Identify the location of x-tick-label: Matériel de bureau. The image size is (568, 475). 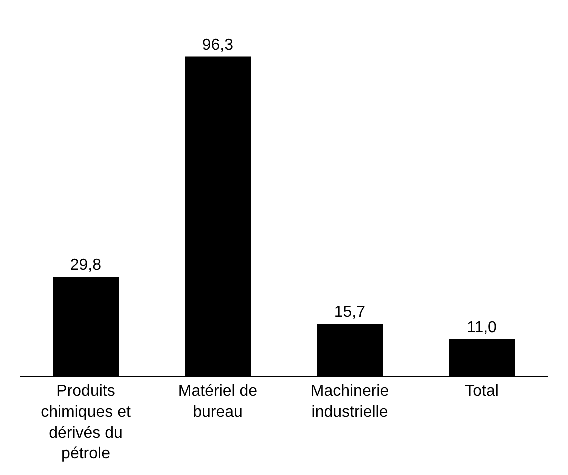
(218, 402).